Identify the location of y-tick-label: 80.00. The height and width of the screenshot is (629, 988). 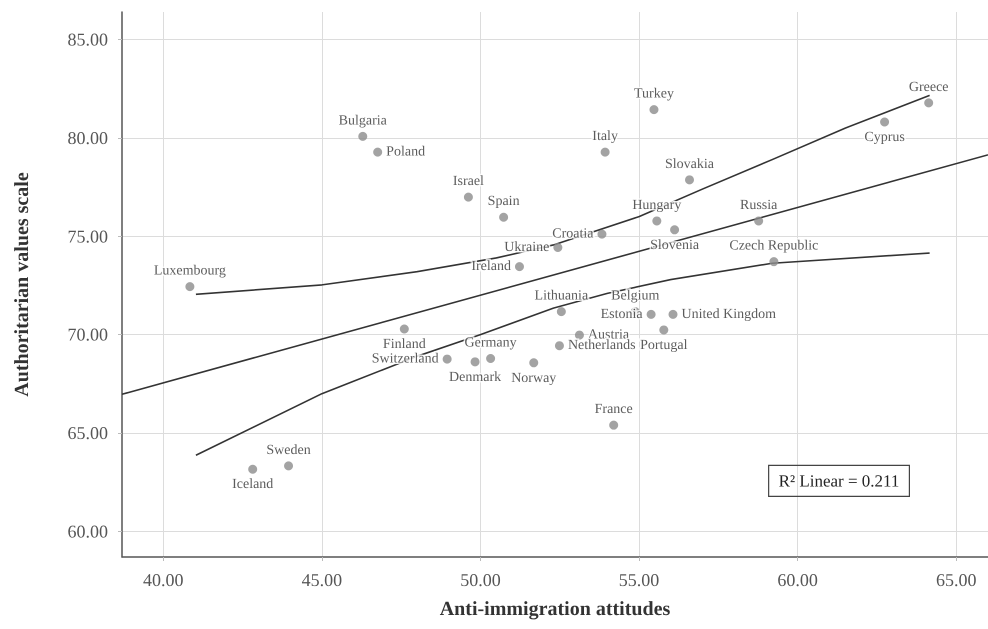
(88, 138).